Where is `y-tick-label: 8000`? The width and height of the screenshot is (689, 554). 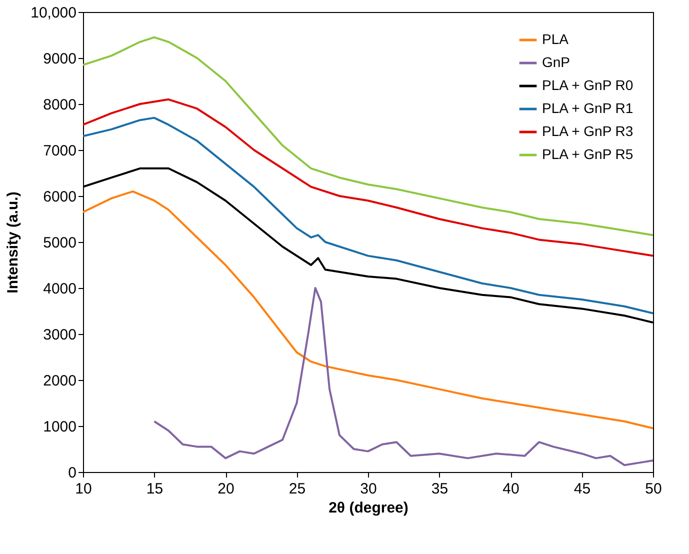
y-tick-label: 8000 is located at coordinates (59, 105).